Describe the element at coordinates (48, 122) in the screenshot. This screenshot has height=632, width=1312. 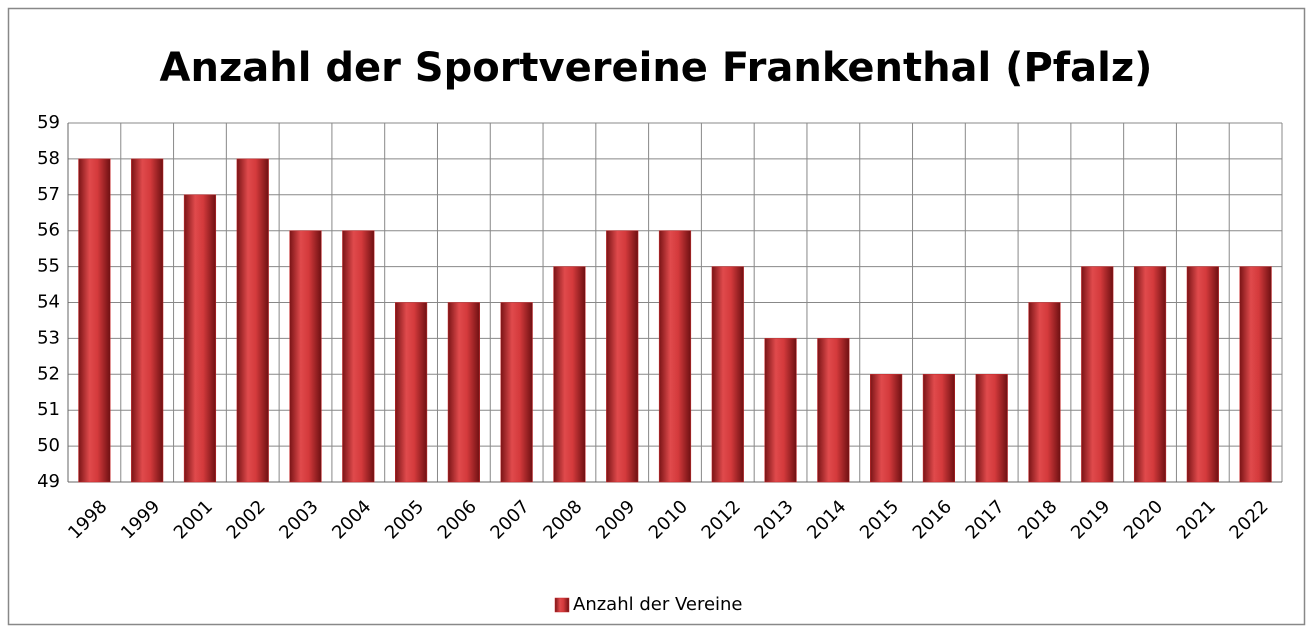
I see `y-tick-label: 59` at that location.